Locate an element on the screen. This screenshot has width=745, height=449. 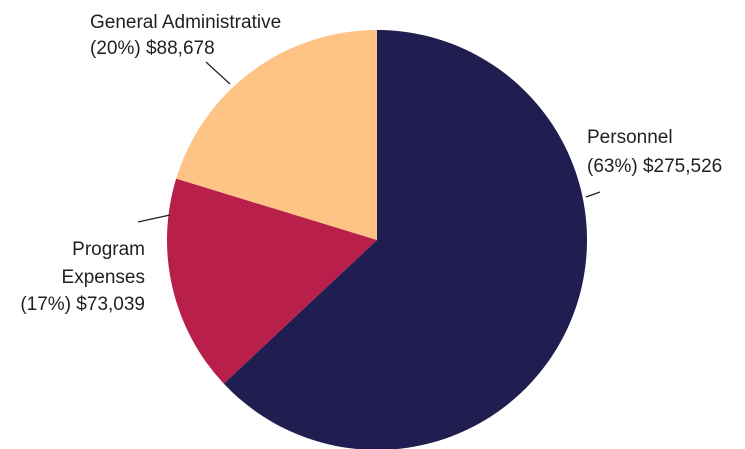
label-program-expenses-name-line1: Program is located at coordinates (108, 249).